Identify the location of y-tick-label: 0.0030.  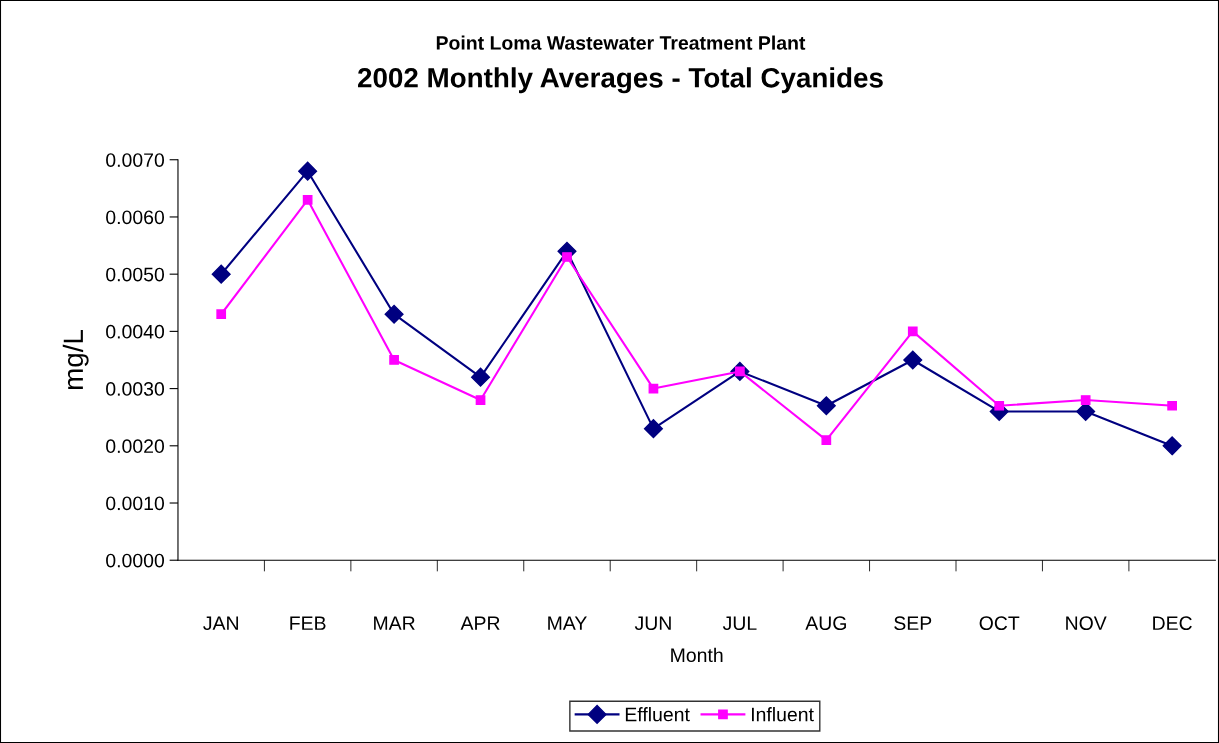
(135, 389).